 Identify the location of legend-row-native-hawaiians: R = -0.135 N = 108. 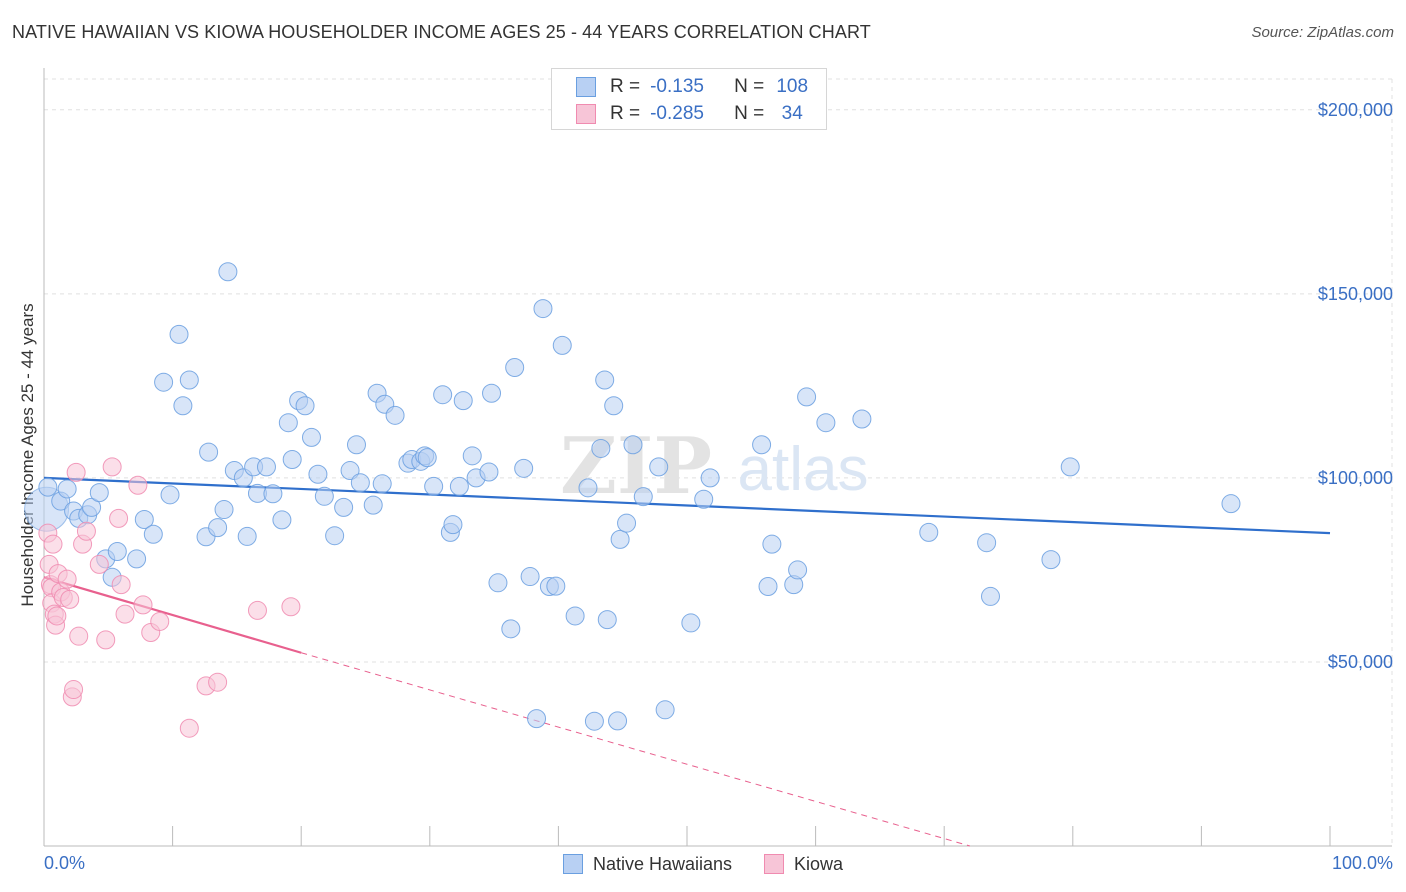
(694, 87).